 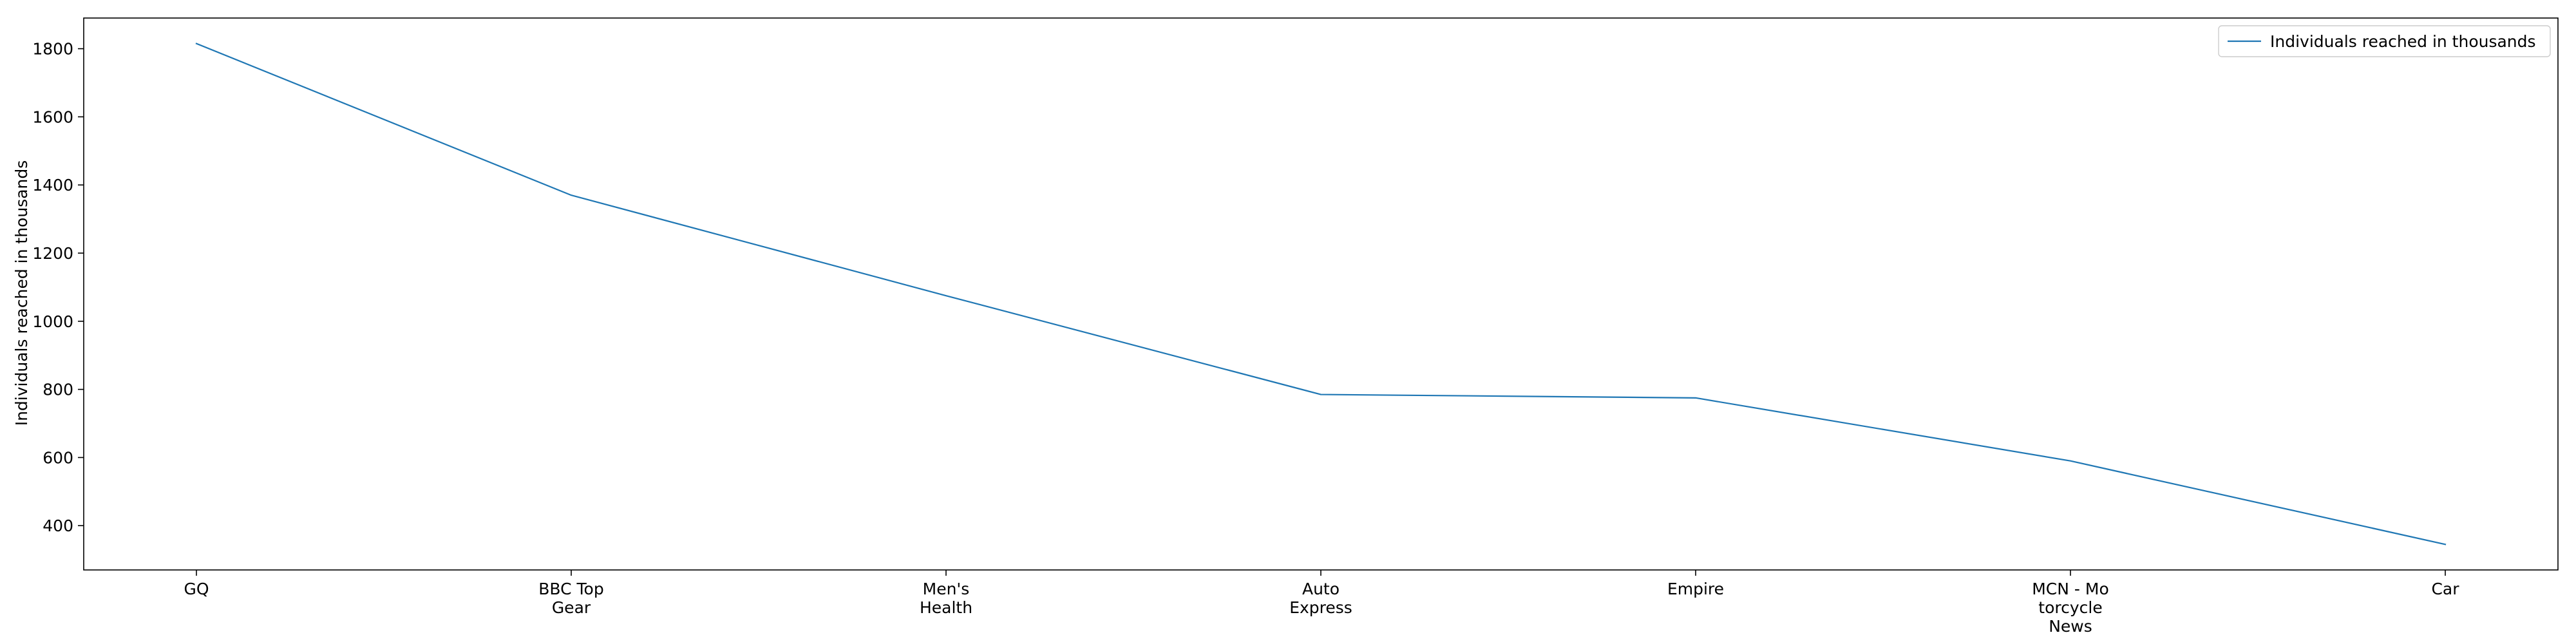 I want to click on x-tick-label-line: Empire, so click(x=1696, y=589).